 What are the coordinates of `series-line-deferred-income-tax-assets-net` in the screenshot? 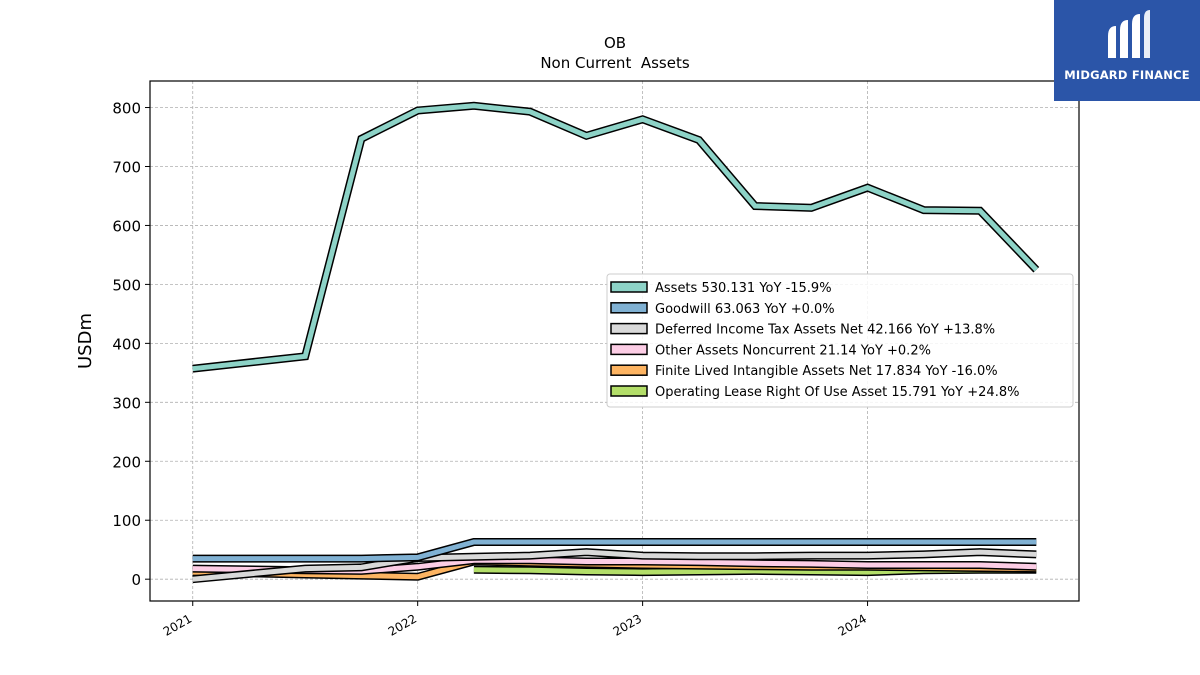 It's located at (614, 565).